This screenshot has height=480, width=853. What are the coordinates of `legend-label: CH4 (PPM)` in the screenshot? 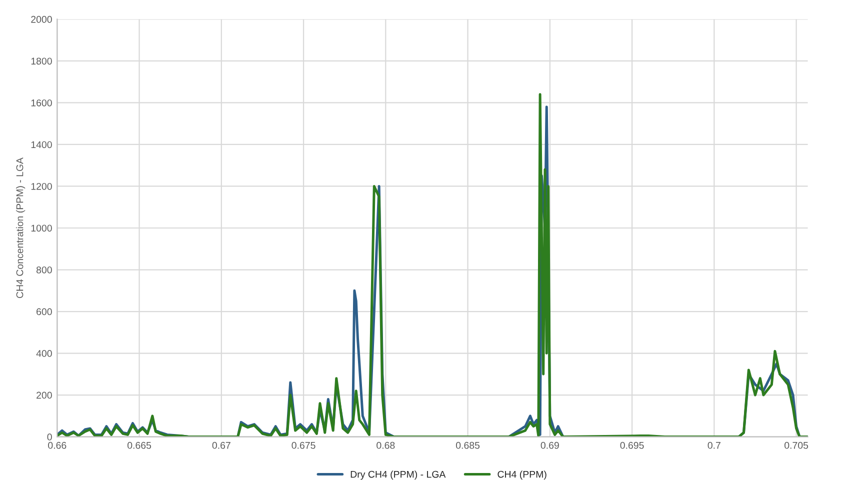 It's located at (522, 475).